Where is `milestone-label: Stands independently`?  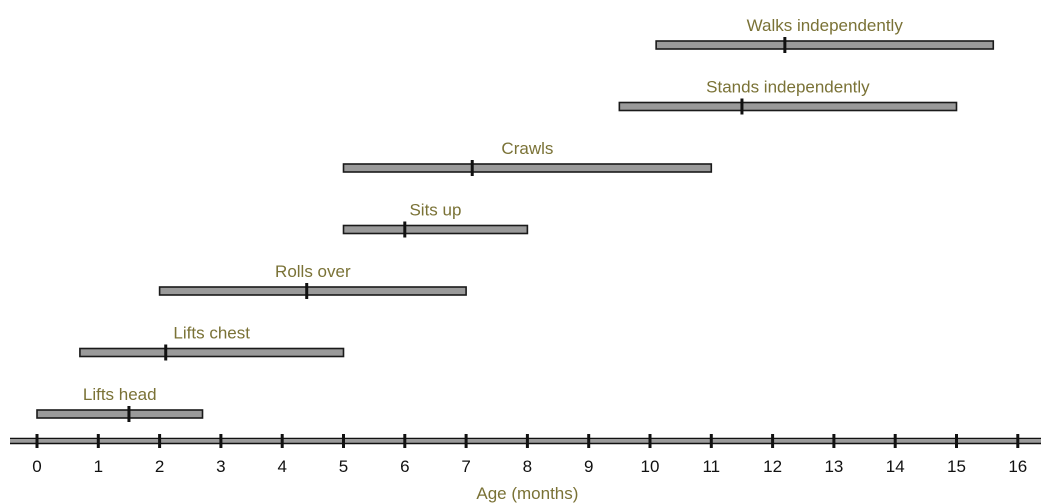 milestone-label: Stands independently is located at coordinates (788, 87).